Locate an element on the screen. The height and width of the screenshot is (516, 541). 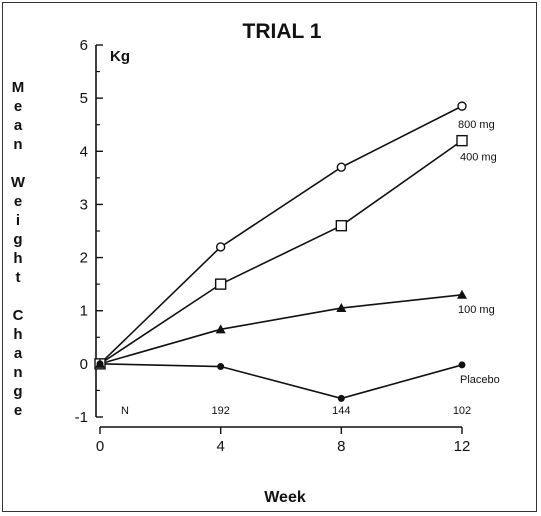
x-axis-label: Week is located at coordinates (285, 497).